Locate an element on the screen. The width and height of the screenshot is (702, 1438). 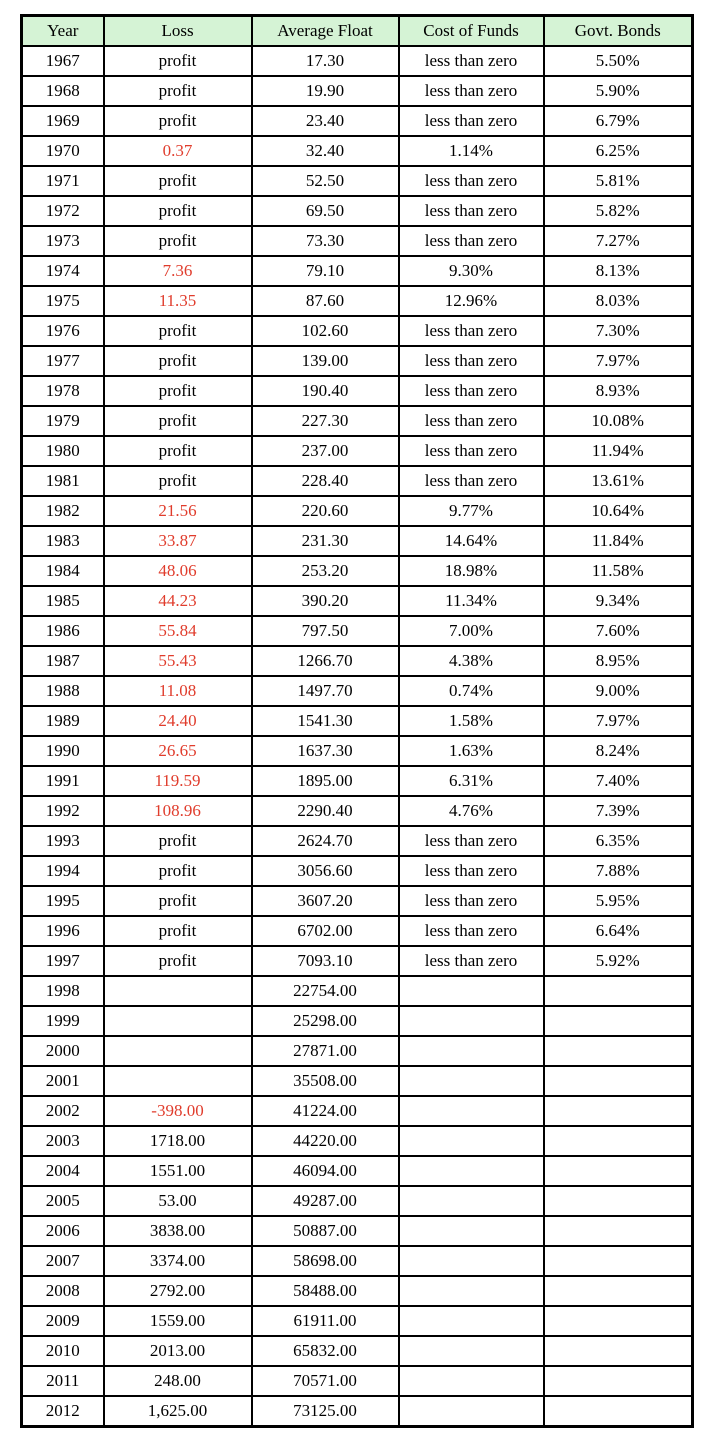
cell-year: 1971 is located at coordinates (62, 181).